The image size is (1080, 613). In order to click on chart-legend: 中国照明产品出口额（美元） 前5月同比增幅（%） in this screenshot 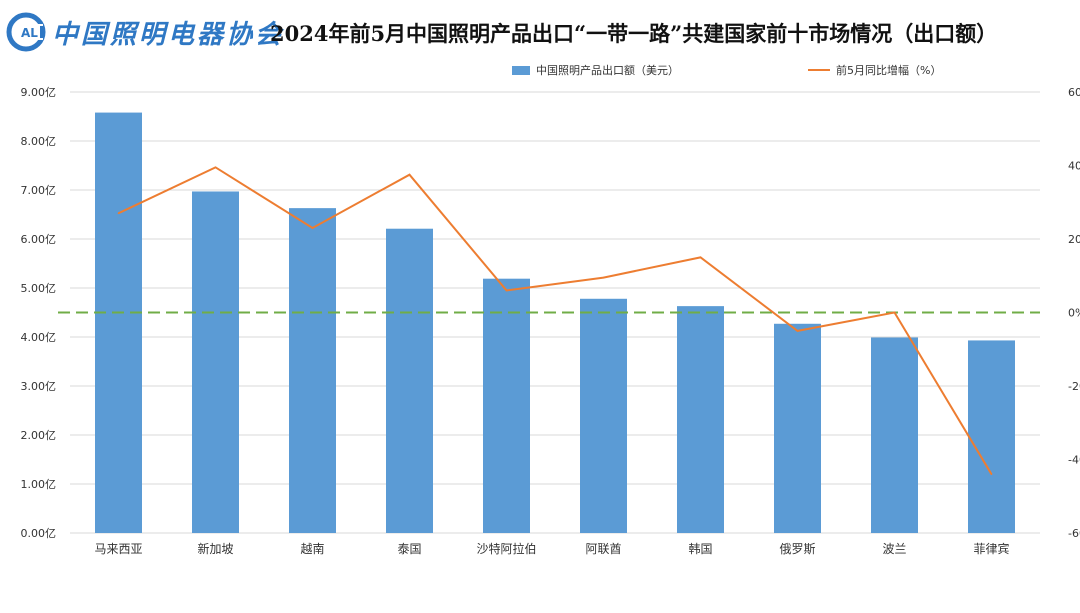, I will do `click(540, 71)`.